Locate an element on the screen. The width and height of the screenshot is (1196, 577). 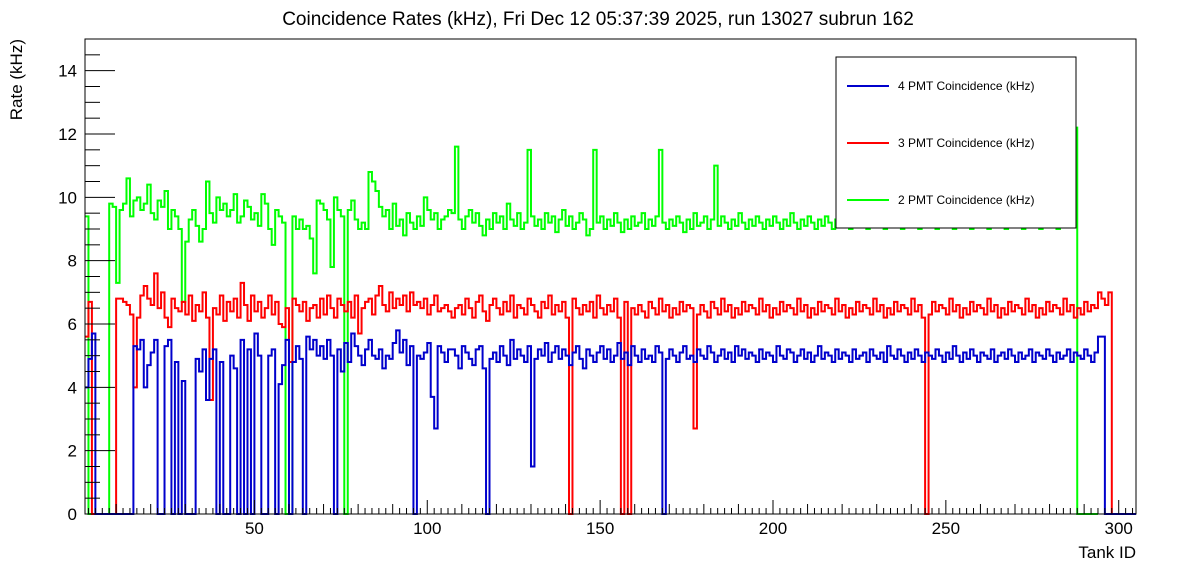
y-tick-label: 6 is located at coordinates (72, 324).